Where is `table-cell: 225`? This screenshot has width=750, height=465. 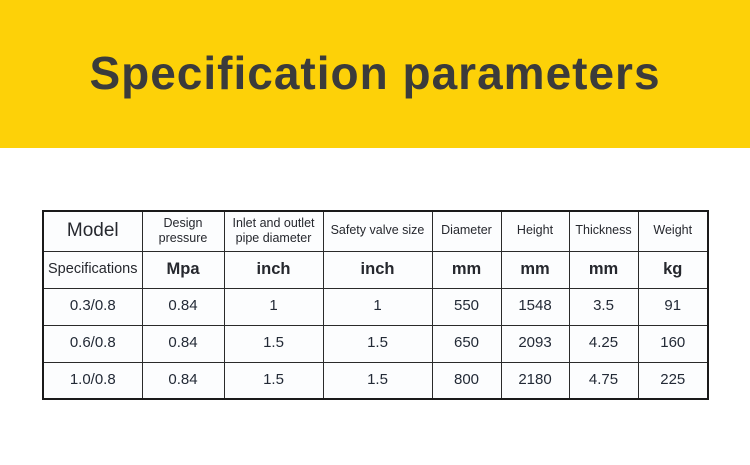 table-cell: 225 is located at coordinates (673, 380).